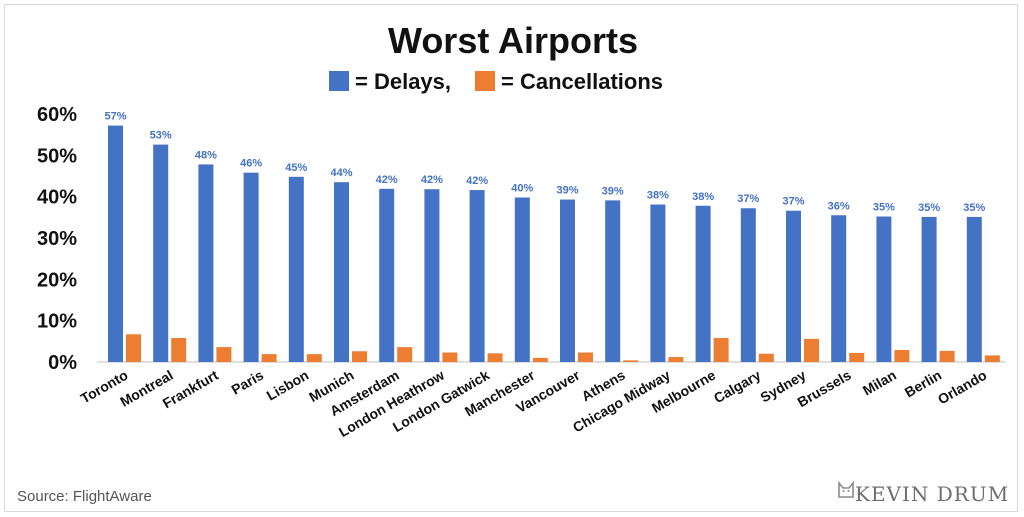 The height and width of the screenshot is (517, 1024). What do you see at coordinates (288, 385) in the screenshot?
I see `x-tick-label: Lisbon` at bounding box center [288, 385].